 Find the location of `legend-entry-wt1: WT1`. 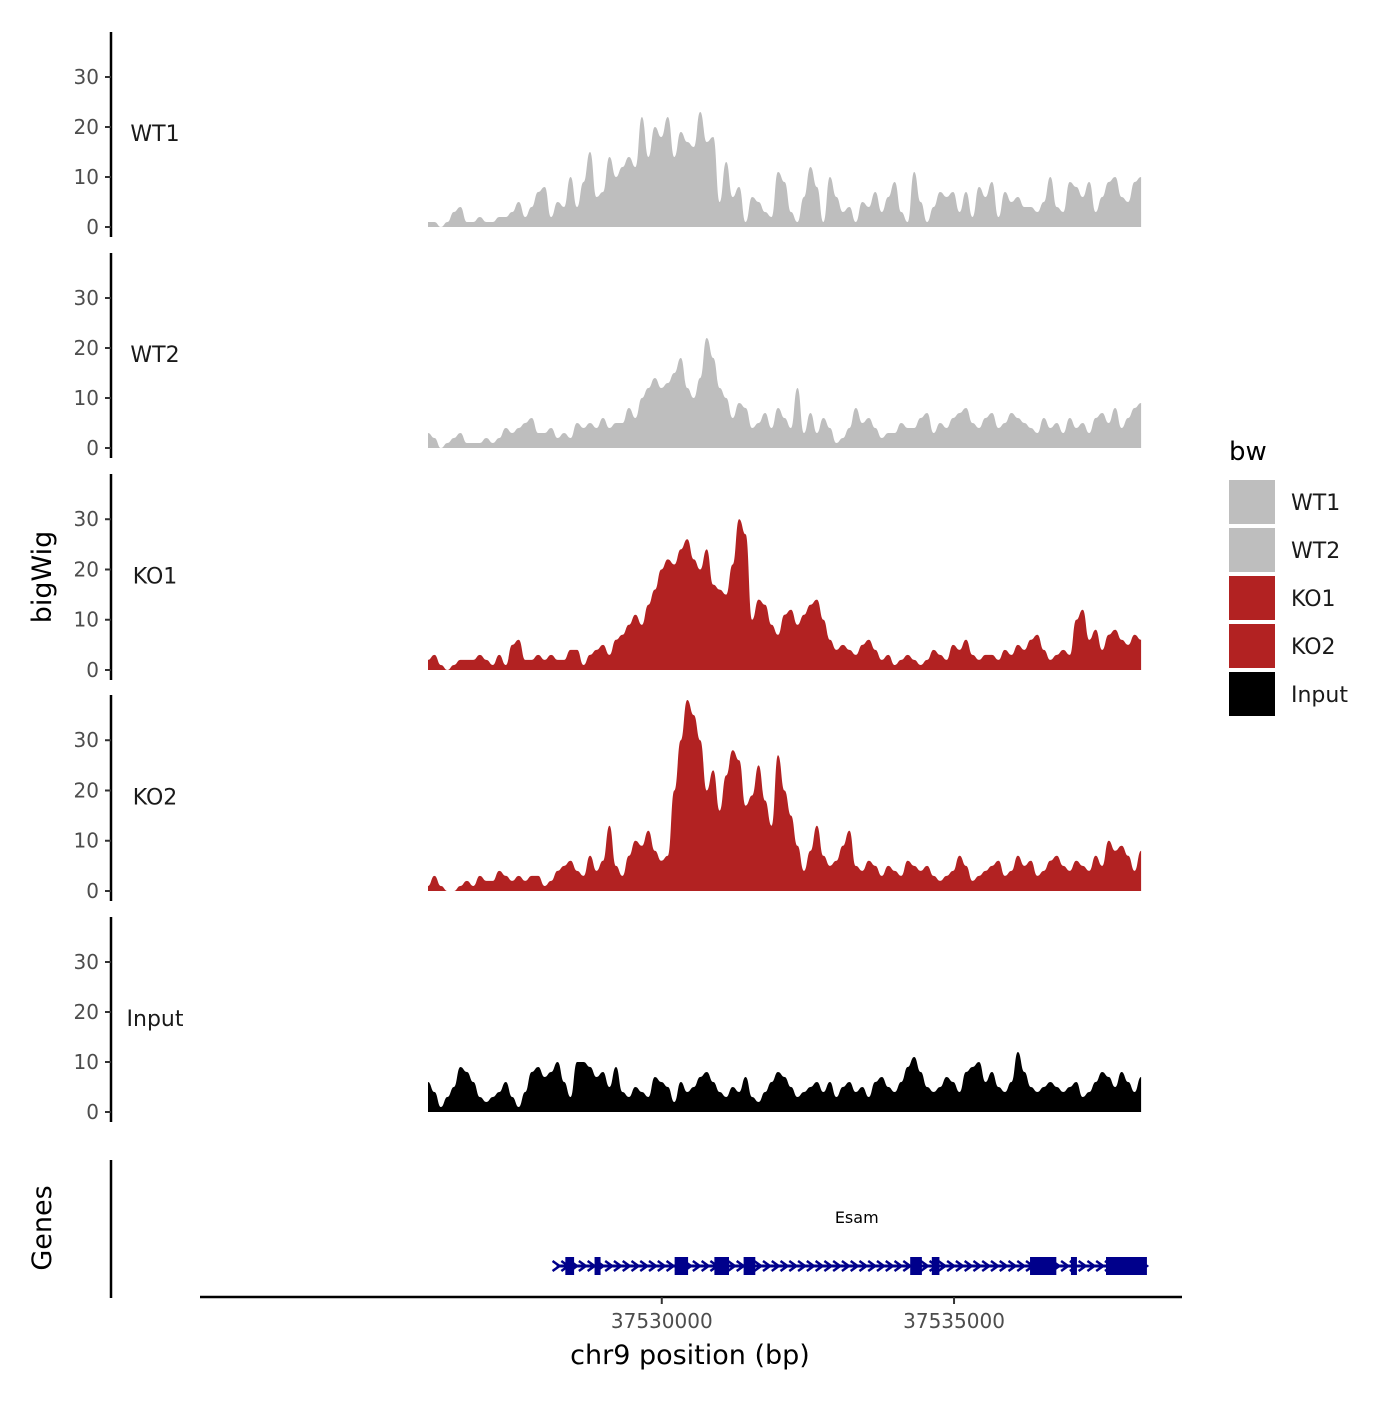

legend-entry-wt1: WT1 is located at coordinates (1284, 502).